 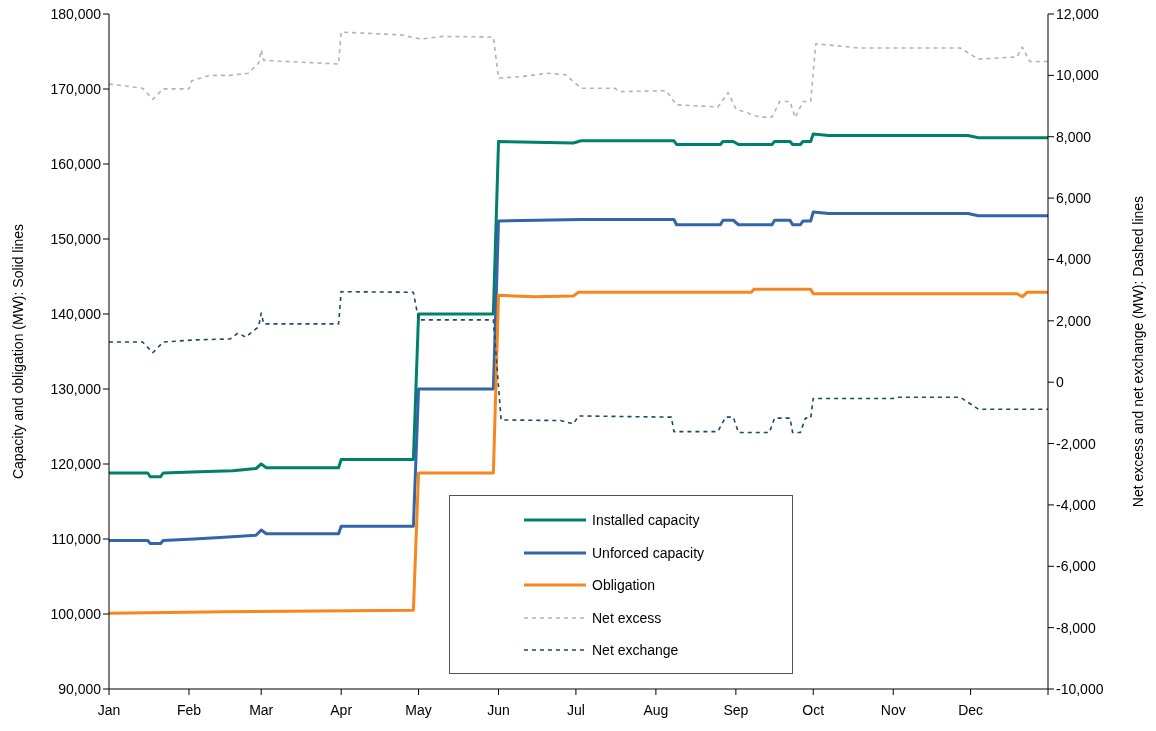 What do you see at coordinates (1074, 136) in the screenshot?
I see `y2-tick-label: 8,000` at bounding box center [1074, 136].